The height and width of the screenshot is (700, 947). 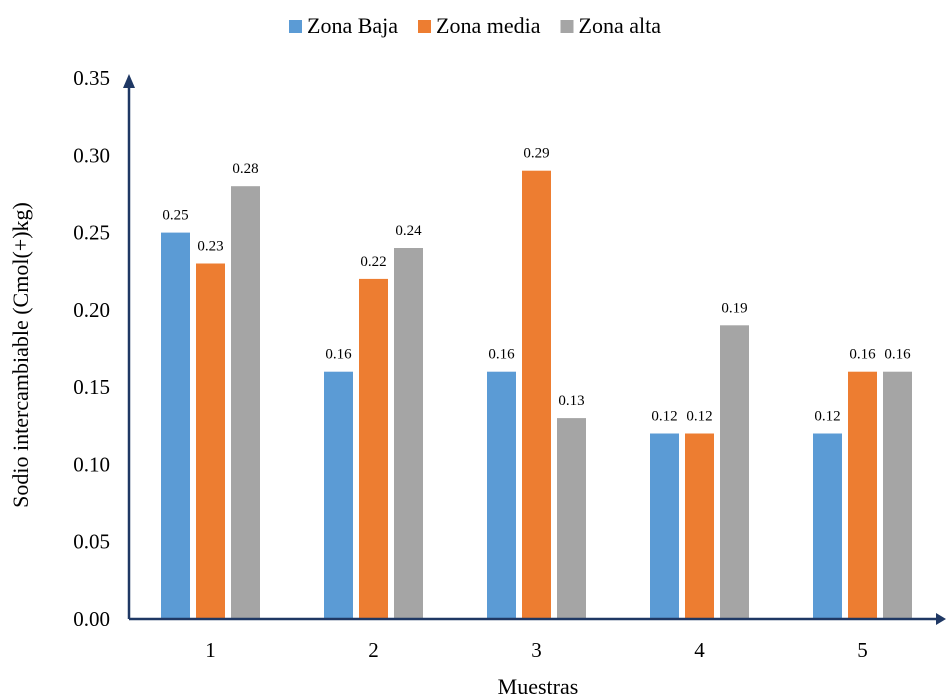 I want to click on data-label: 0.23, so click(x=210, y=247).